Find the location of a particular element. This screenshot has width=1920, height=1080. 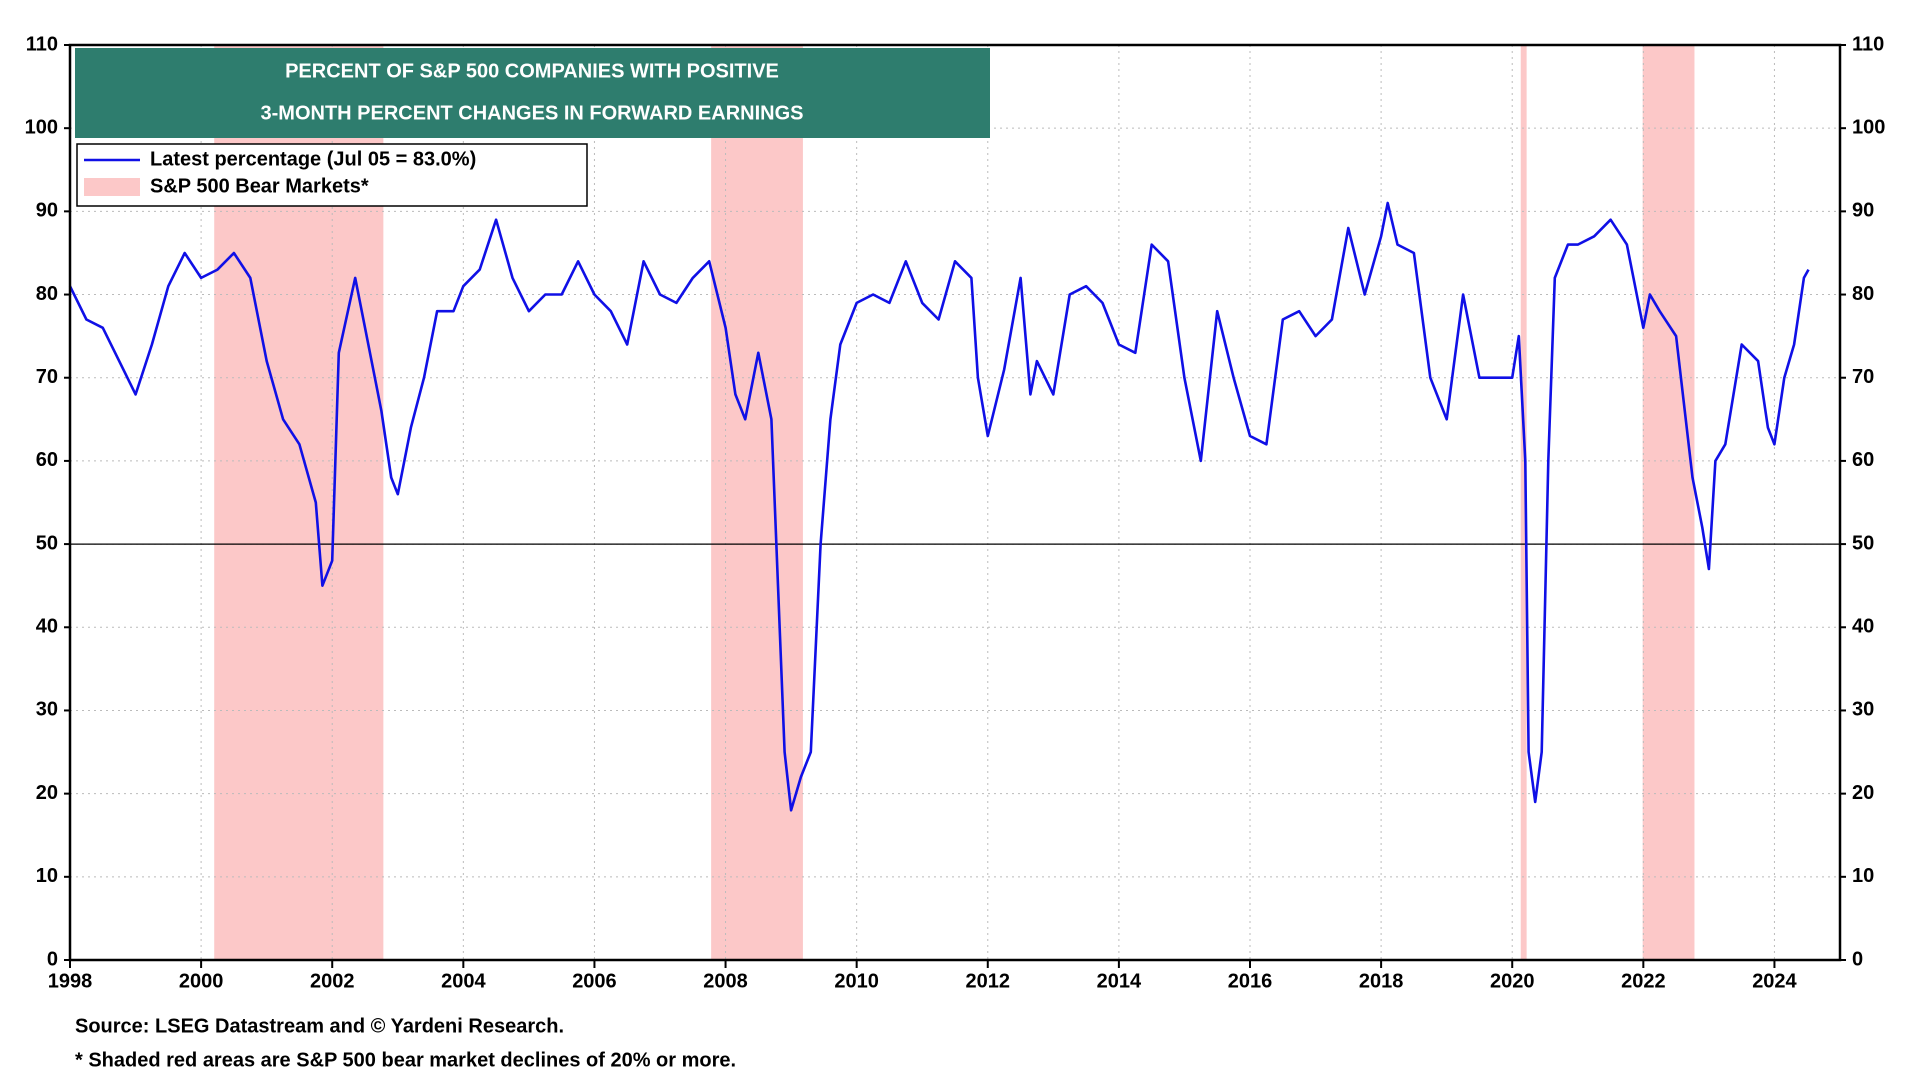

x-tick-label: 2002 is located at coordinates (332, 981).